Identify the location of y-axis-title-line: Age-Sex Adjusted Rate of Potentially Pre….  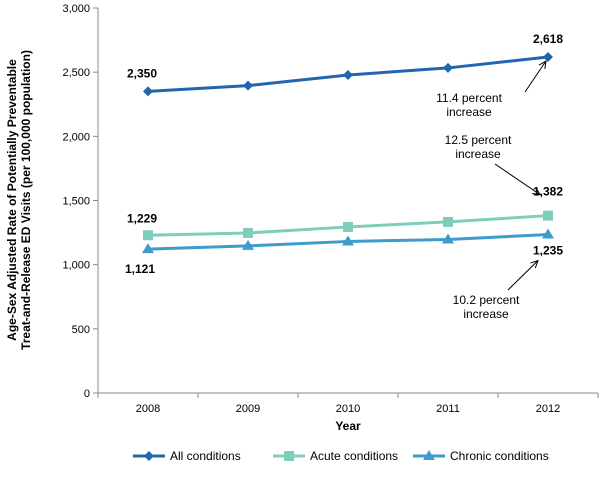
(12, 200).